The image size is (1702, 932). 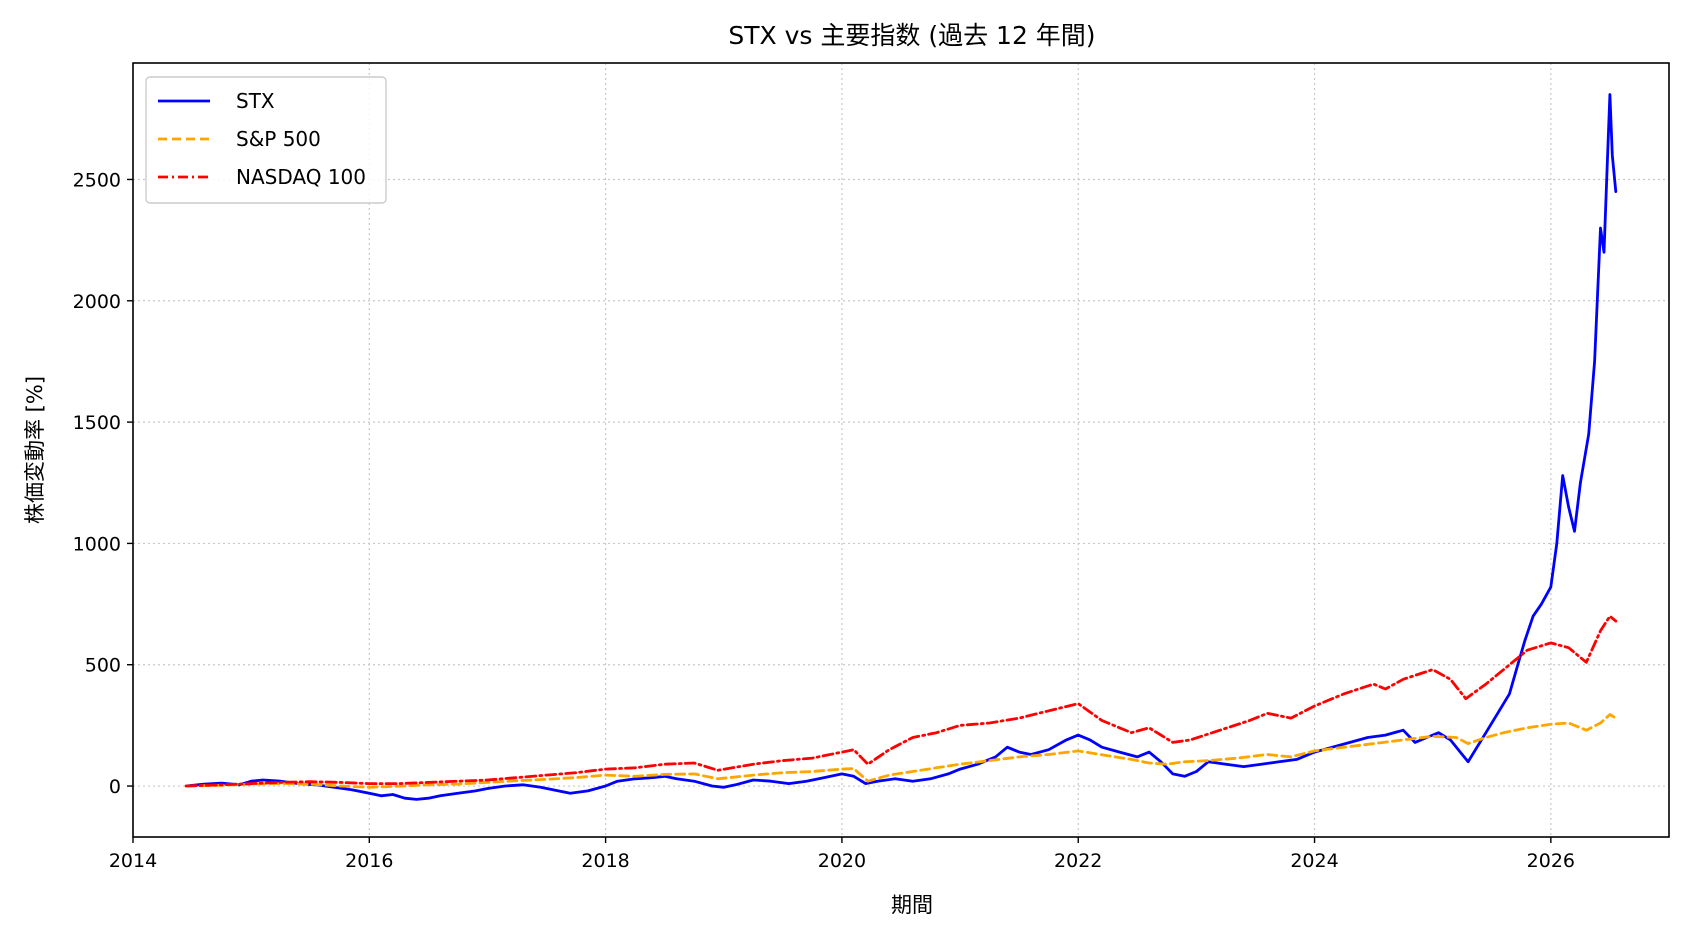 I want to click on y-tick-label: 1500, so click(x=97, y=423).